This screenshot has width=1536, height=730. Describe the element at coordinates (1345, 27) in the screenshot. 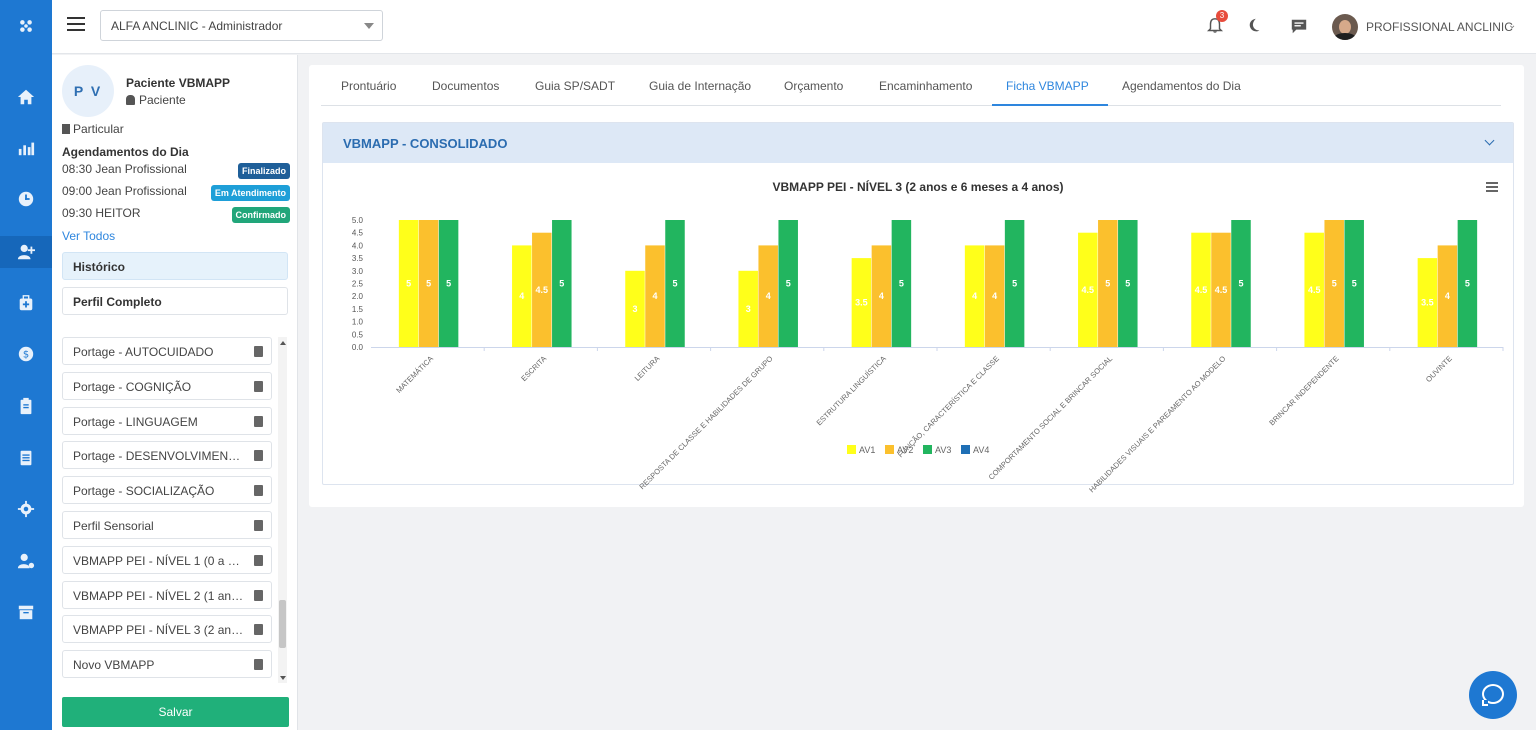

I see `user-avatar` at that location.